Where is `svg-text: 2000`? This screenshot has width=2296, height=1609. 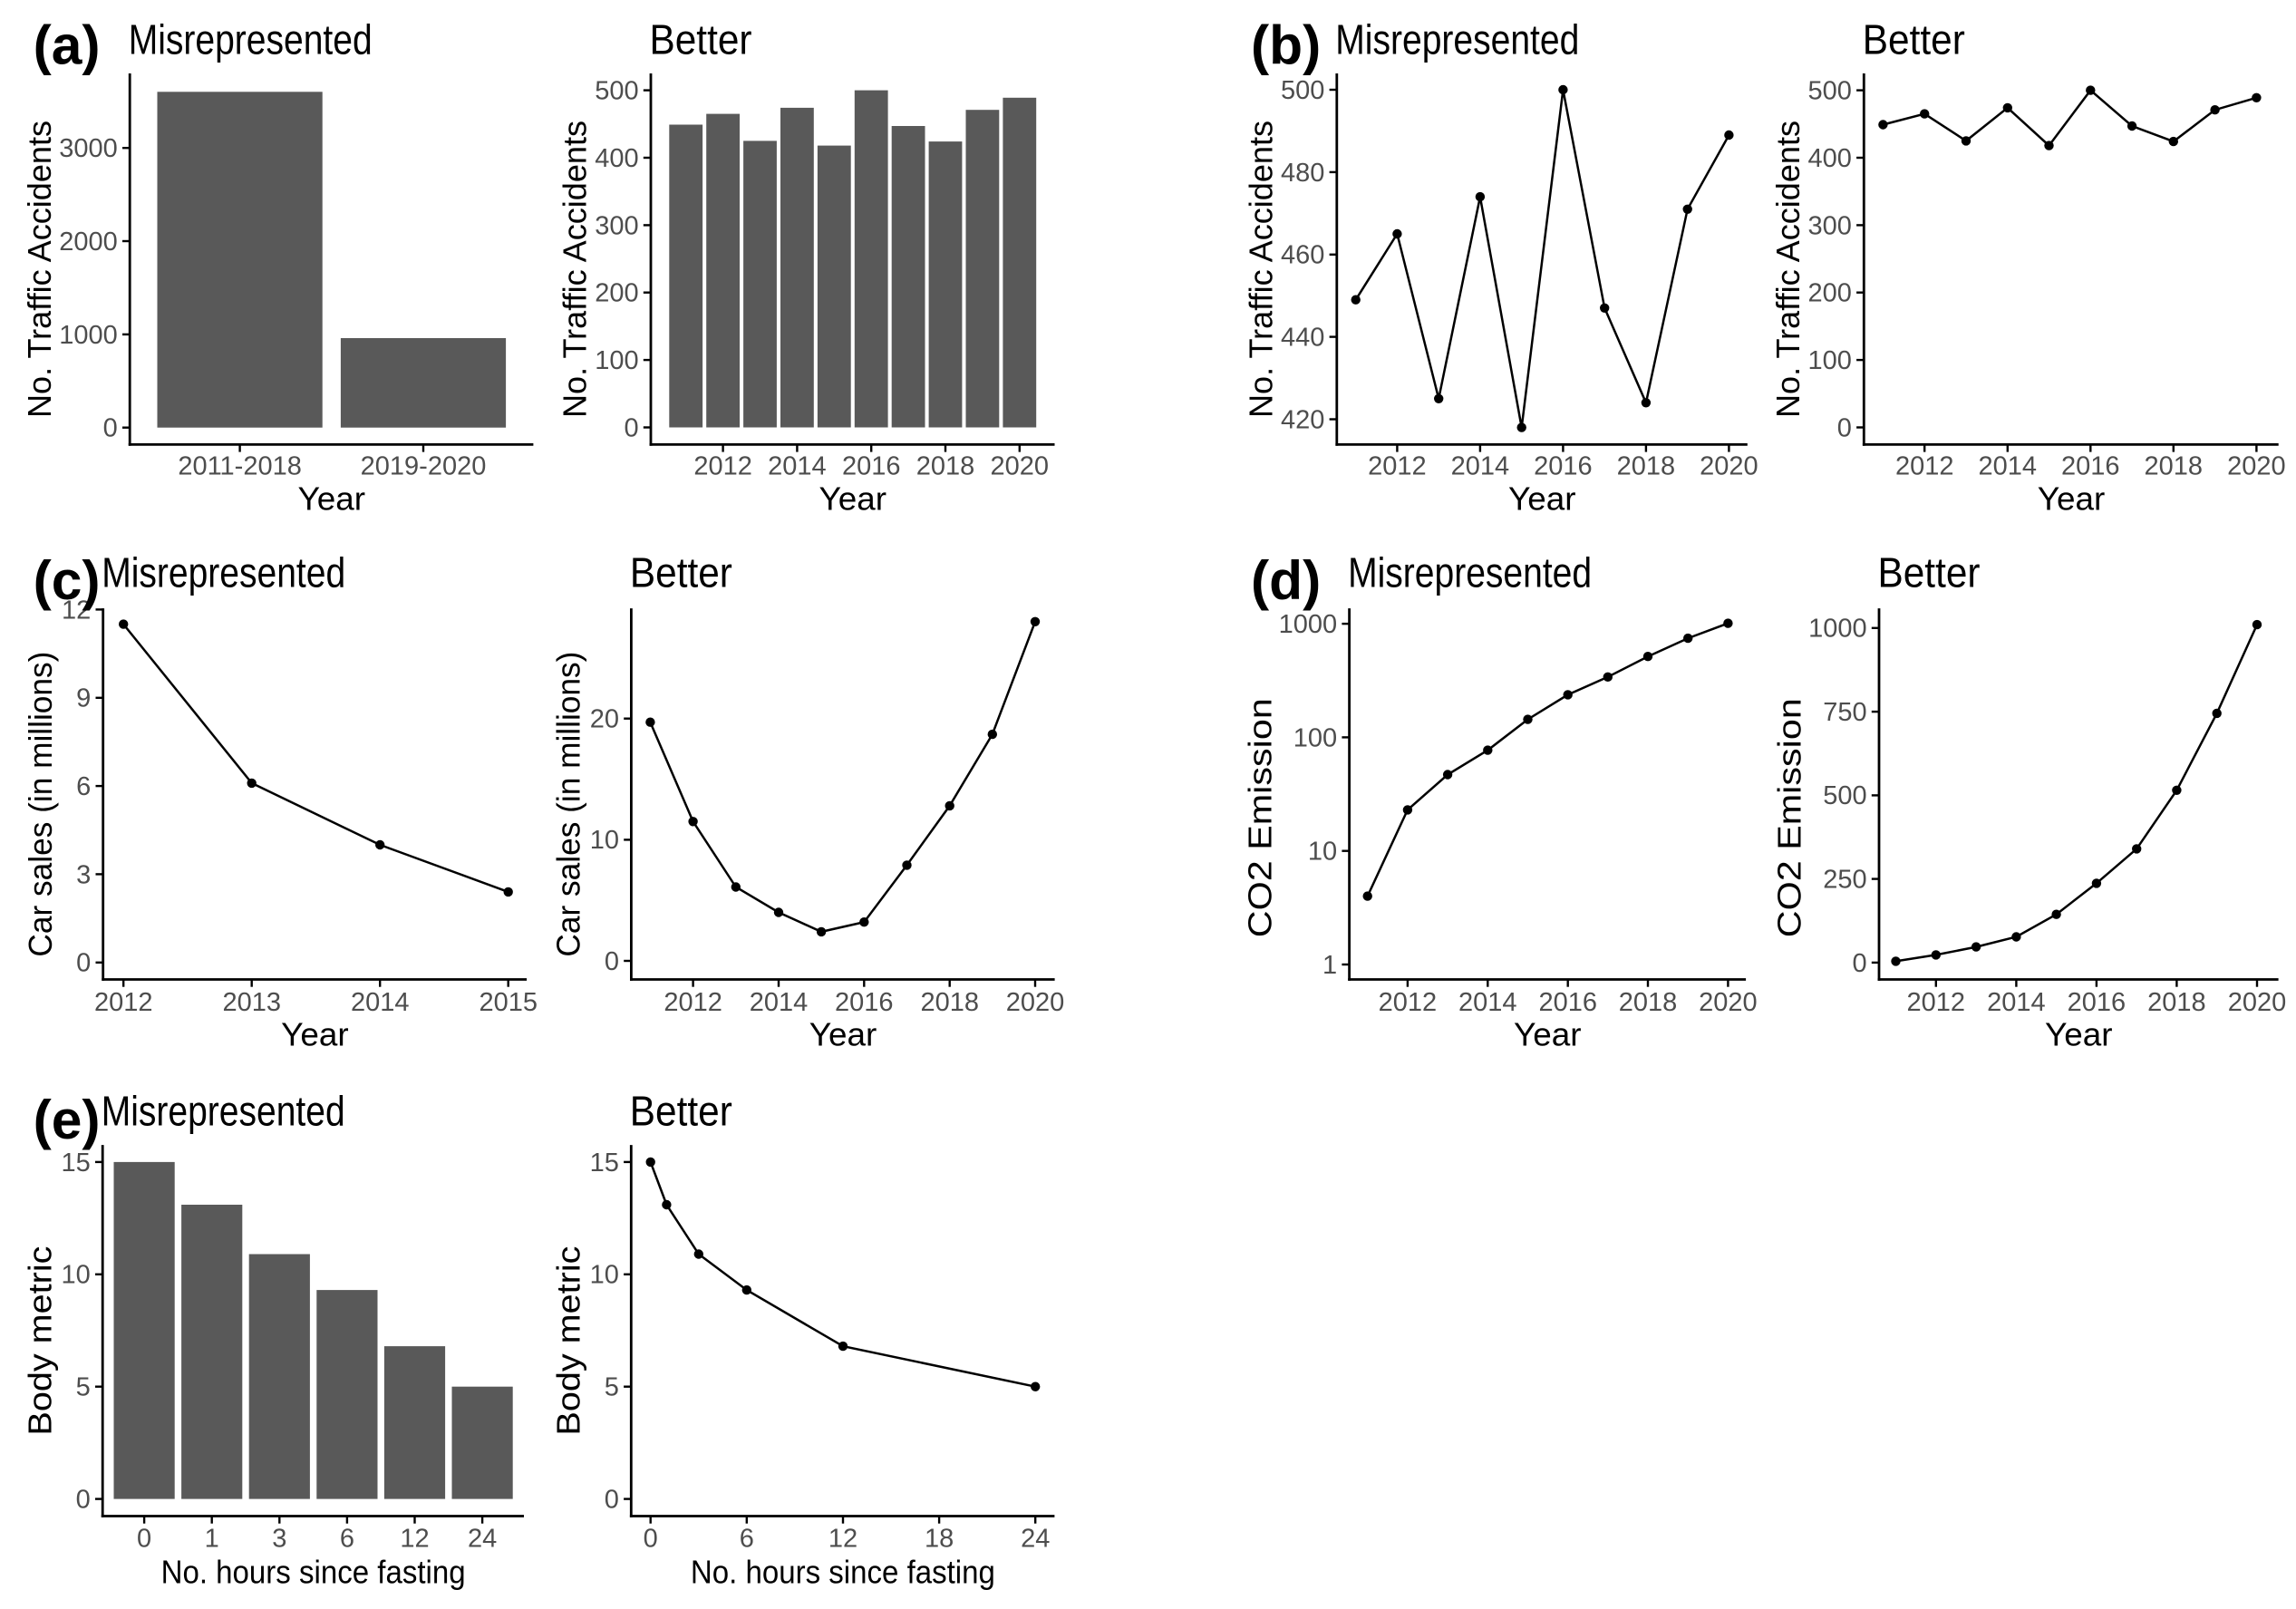 svg-text: 2000 is located at coordinates (88, 242).